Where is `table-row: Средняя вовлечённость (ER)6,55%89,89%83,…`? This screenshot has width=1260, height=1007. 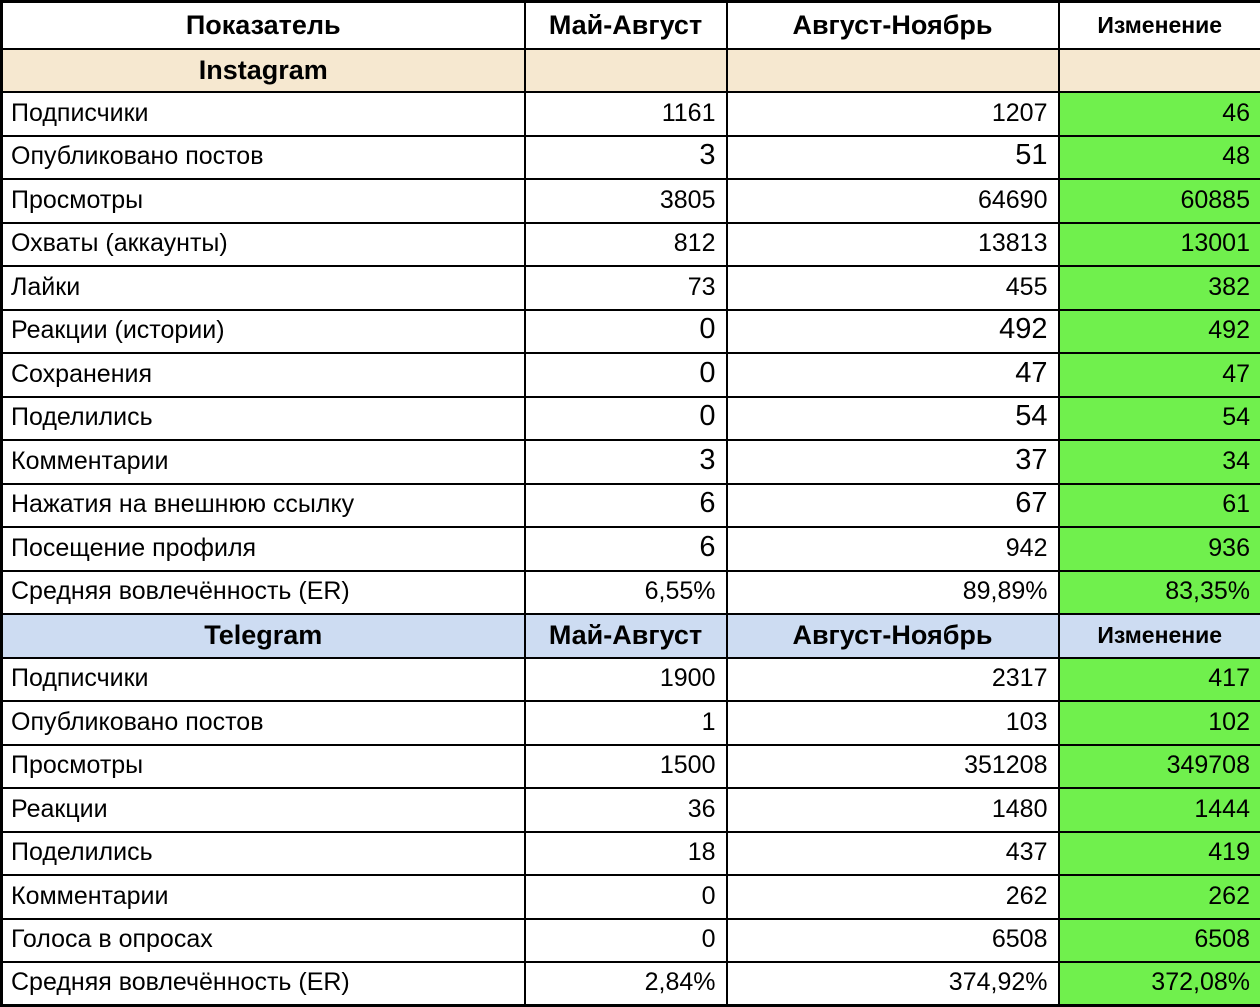 table-row: Средняя вовлечённость (ER)6,55%89,89%83,… is located at coordinates (631, 593).